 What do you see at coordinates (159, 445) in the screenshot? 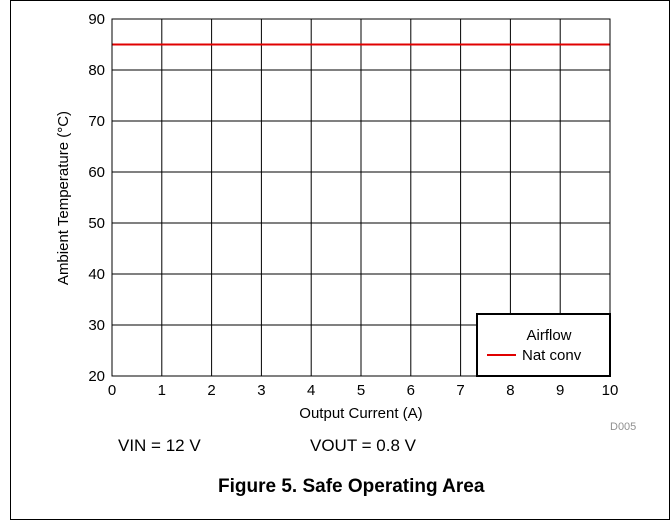
I see `vin-condition: VIN = 12 V` at bounding box center [159, 445].